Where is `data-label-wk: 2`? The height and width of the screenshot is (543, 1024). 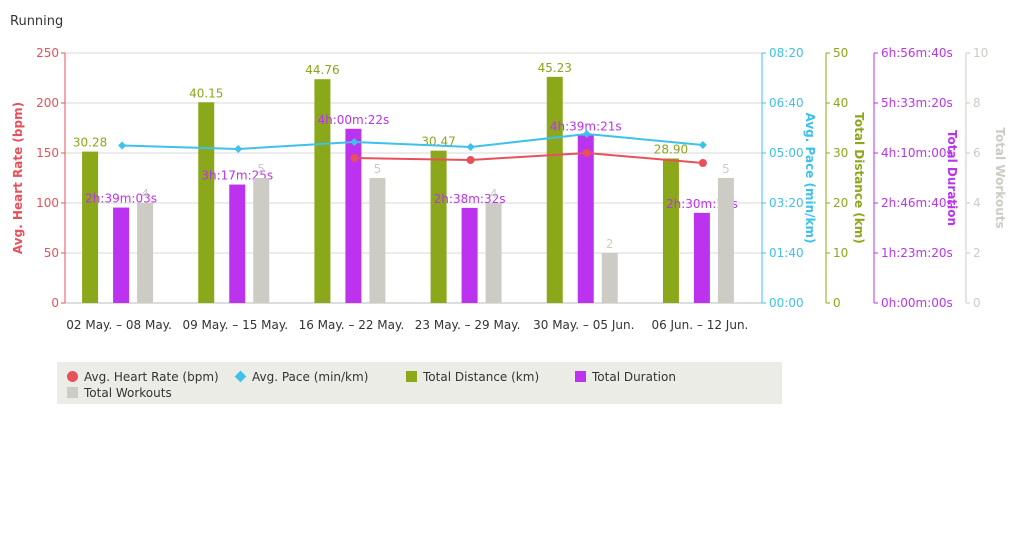
data-label-wk: 2 is located at coordinates (610, 244).